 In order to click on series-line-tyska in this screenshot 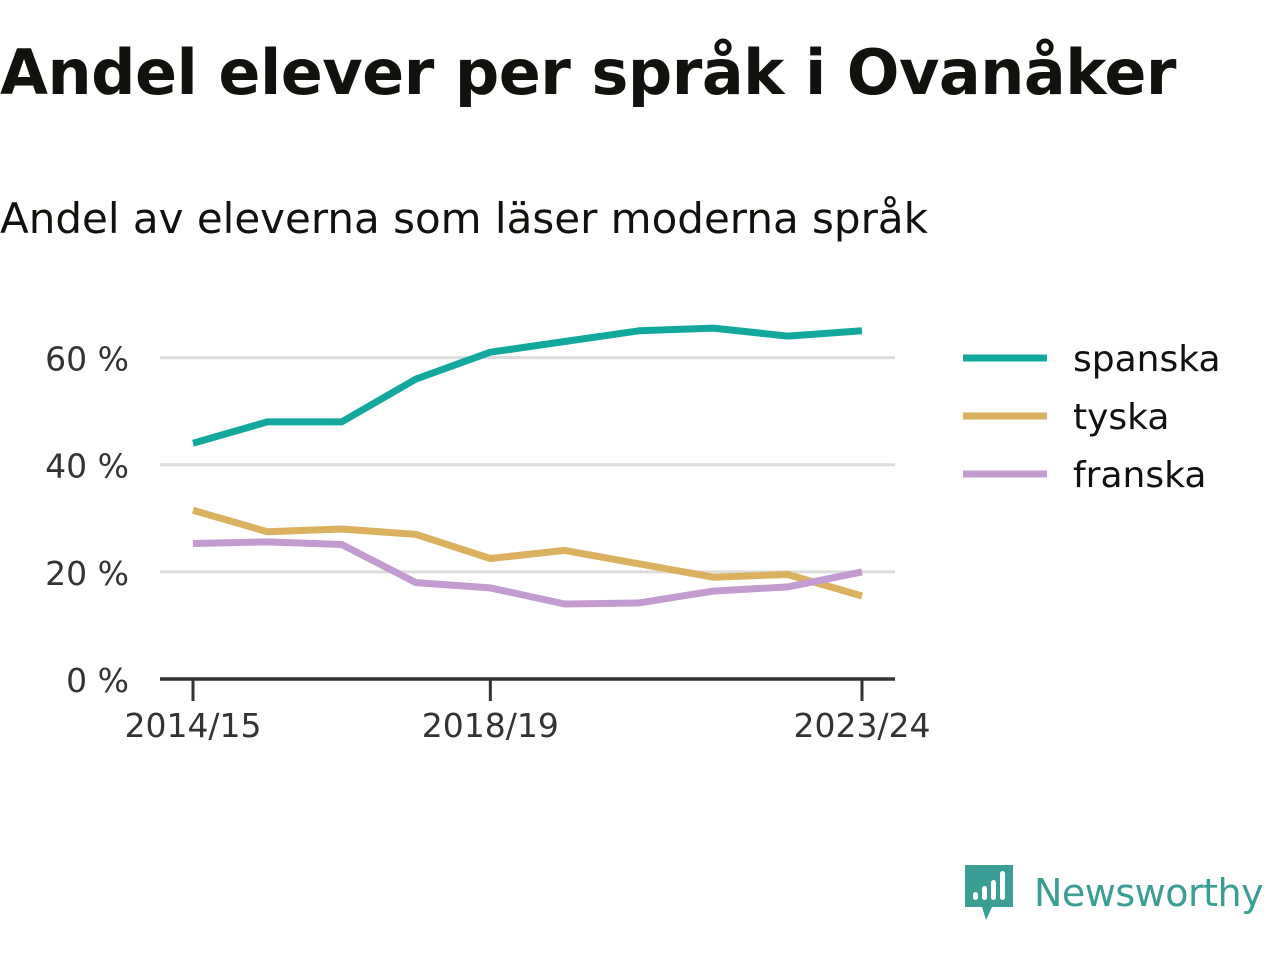, I will do `click(527, 553)`.